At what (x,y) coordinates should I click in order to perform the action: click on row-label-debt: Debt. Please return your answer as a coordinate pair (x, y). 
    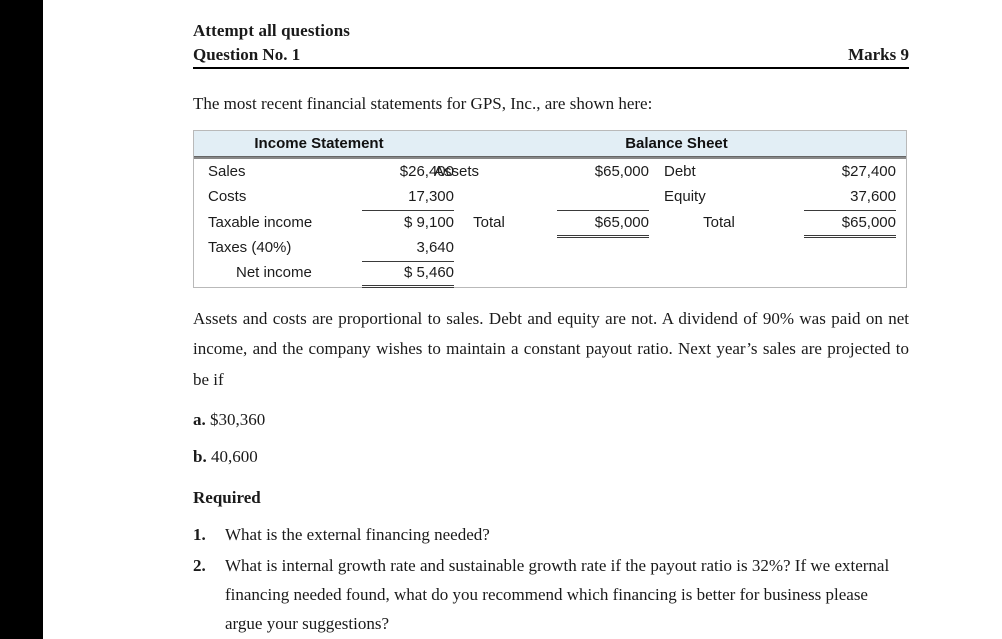
    Looking at the image, I should click on (680, 172).